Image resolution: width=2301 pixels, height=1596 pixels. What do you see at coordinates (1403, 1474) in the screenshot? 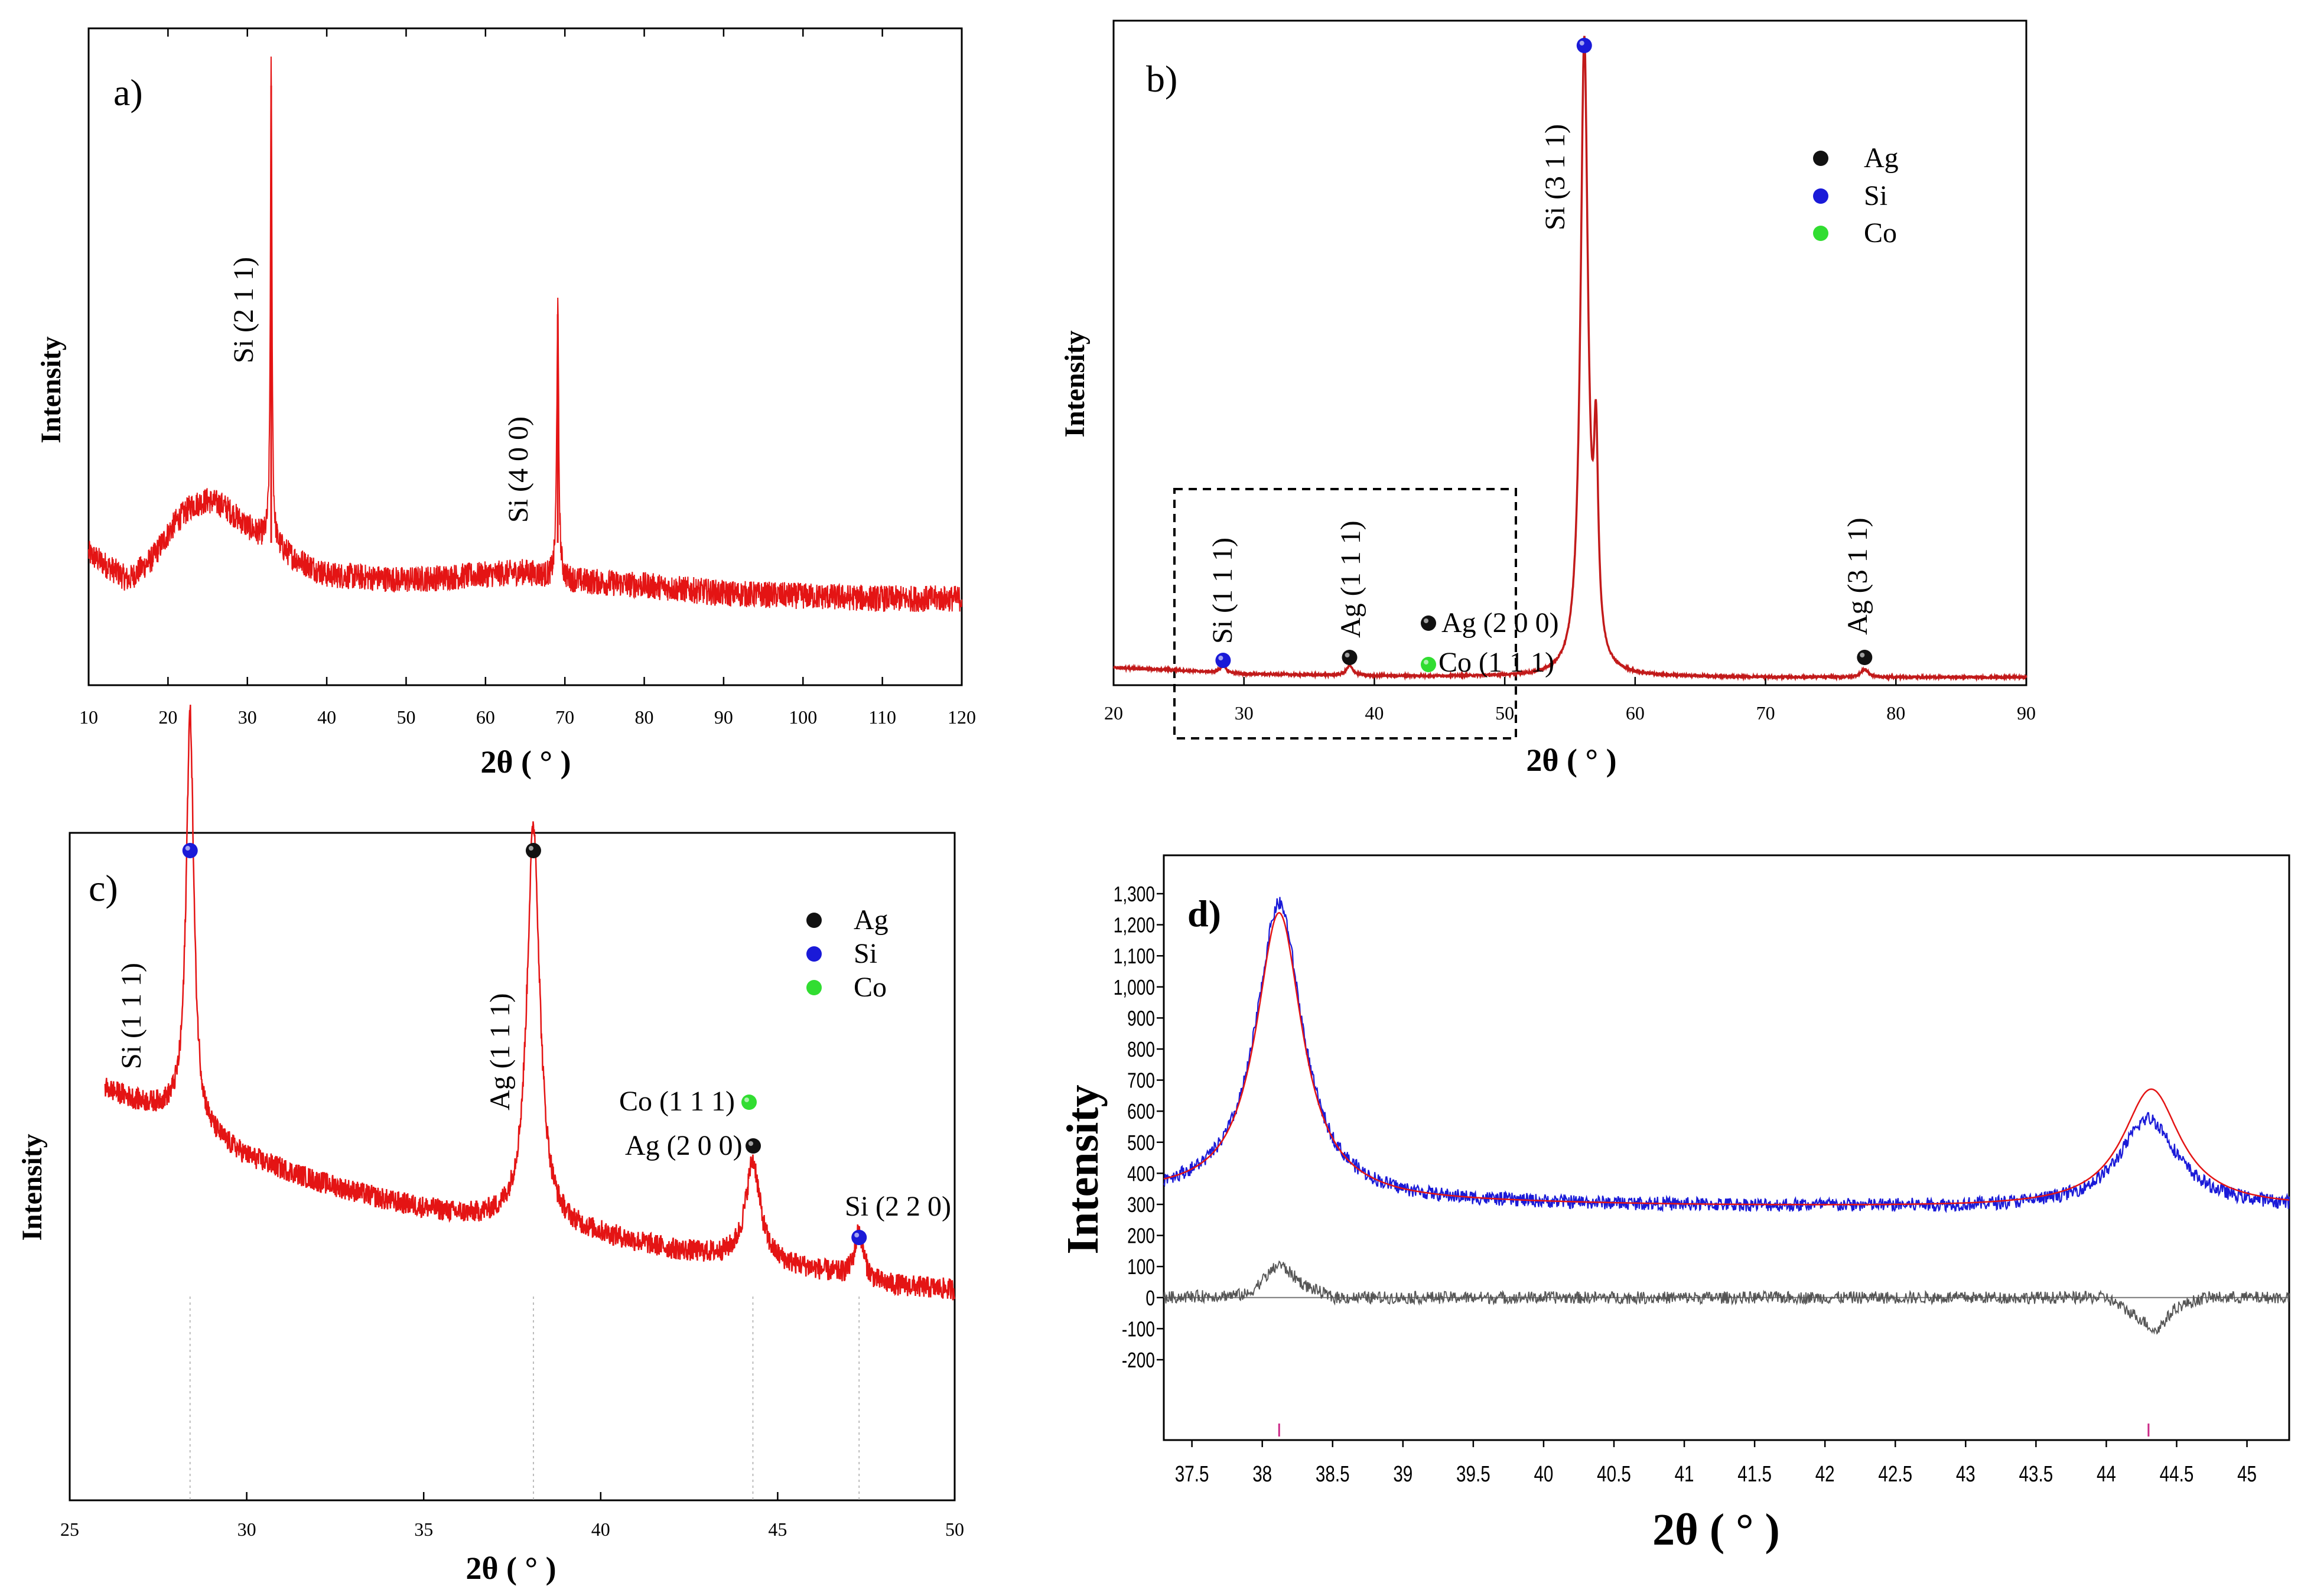
I see `x-tick-label: 39` at bounding box center [1403, 1474].